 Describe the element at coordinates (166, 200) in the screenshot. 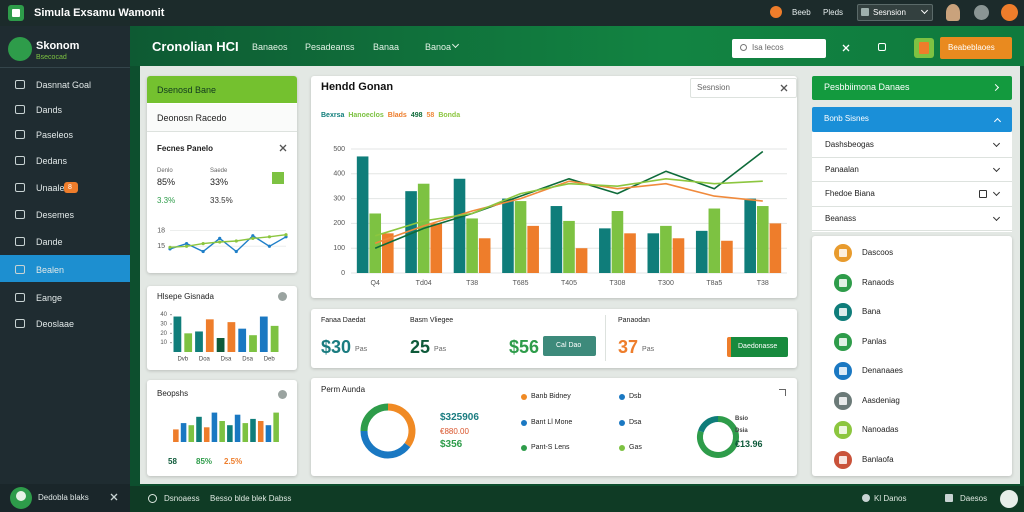

I see `stat-small: 3.3%` at that location.